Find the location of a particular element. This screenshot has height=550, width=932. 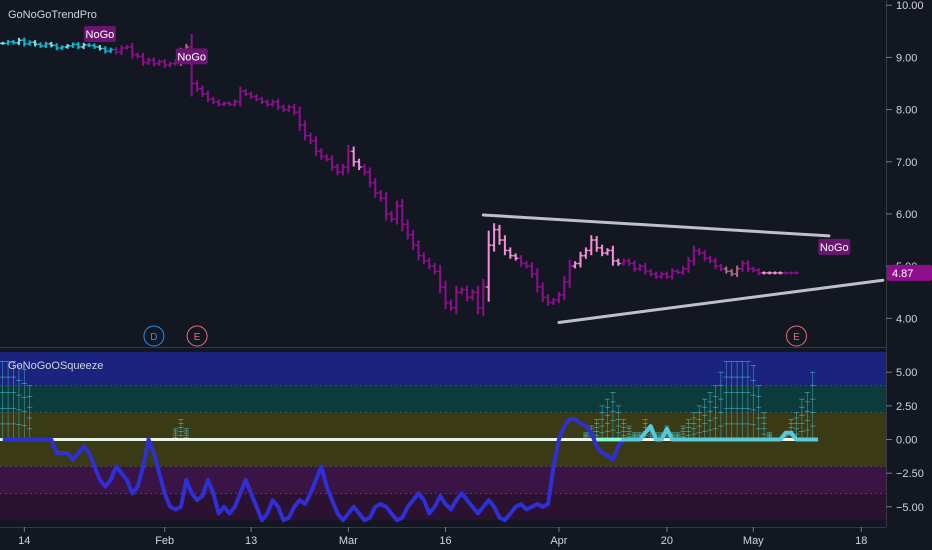

current-price-tag-bg is located at coordinates (909, 272).